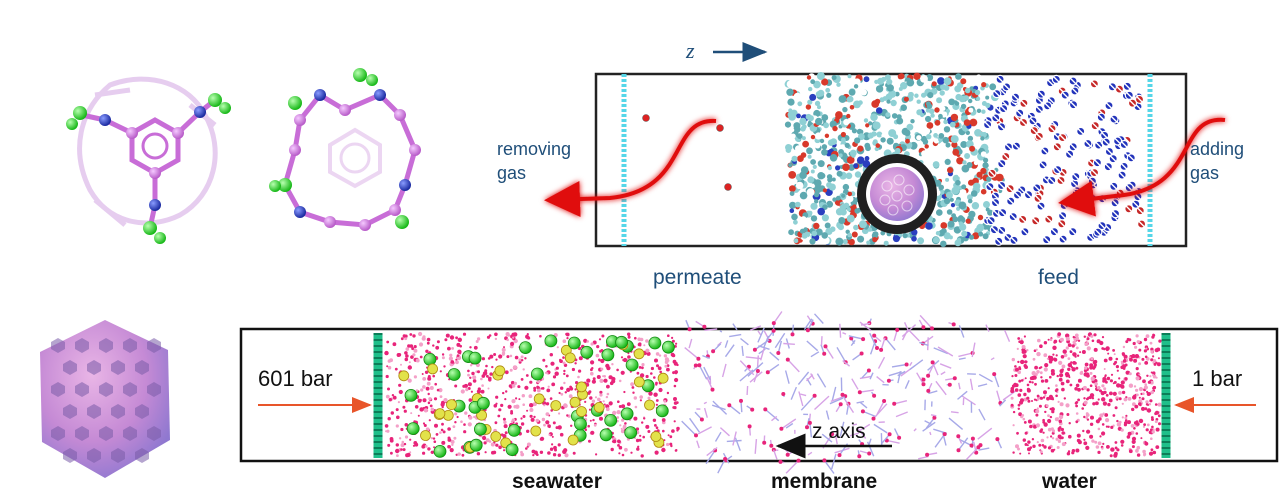 The width and height of the screenshot is (1282, 496). I want to click on removing-gas-arrow, so click(630, 168).